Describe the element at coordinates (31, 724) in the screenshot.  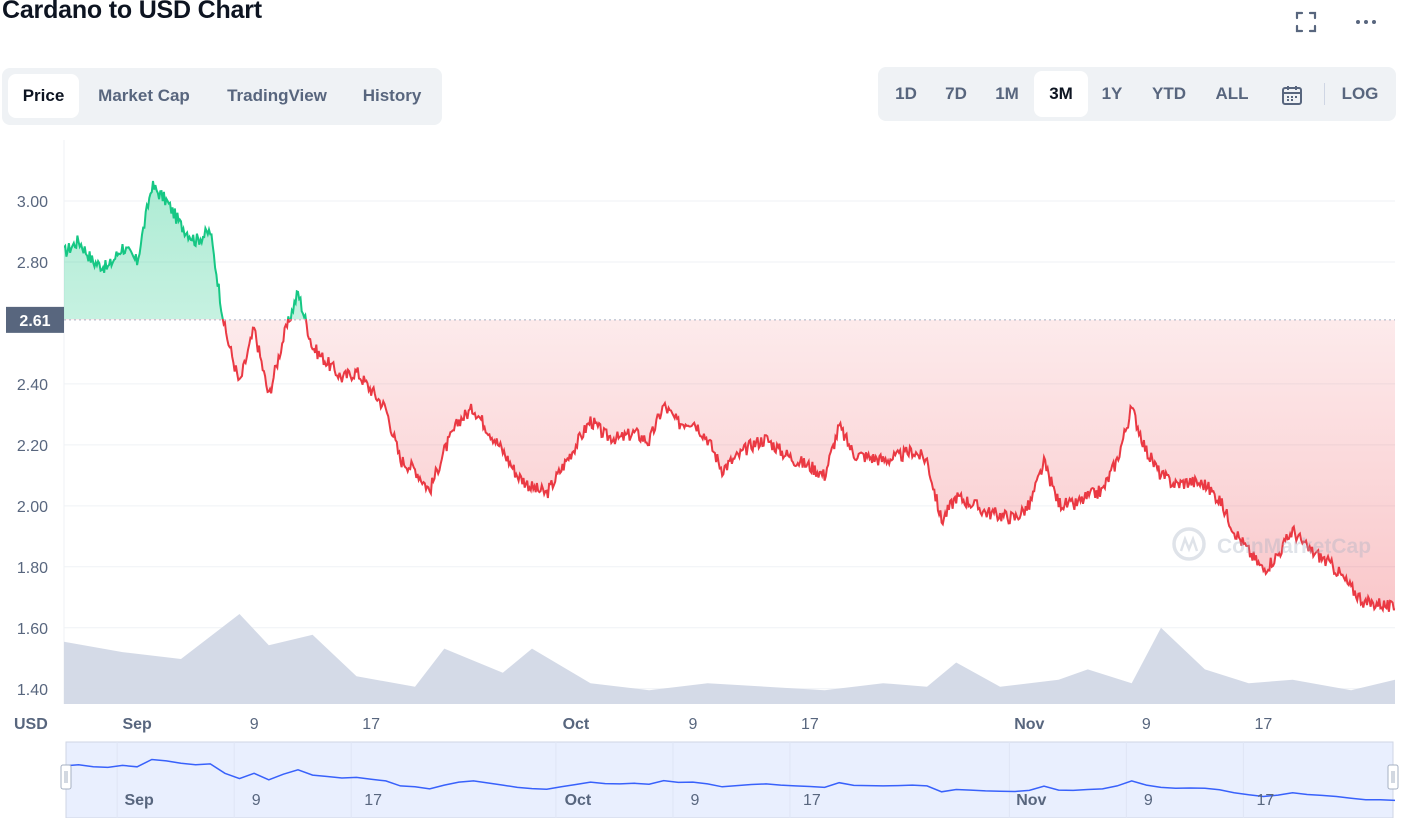
I see `currency-label: USD` at that location.